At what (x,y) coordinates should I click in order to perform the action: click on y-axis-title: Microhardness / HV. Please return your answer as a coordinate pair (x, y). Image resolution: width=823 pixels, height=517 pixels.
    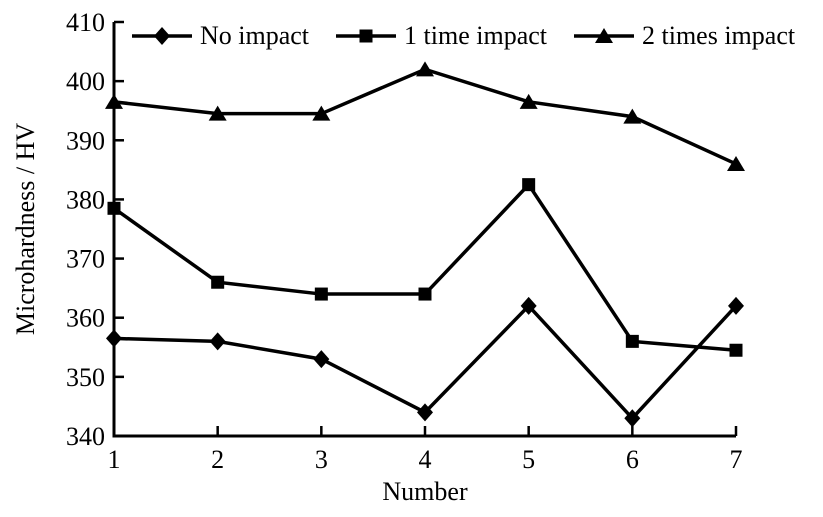
    Looking at the image, I should click on (25, 229).